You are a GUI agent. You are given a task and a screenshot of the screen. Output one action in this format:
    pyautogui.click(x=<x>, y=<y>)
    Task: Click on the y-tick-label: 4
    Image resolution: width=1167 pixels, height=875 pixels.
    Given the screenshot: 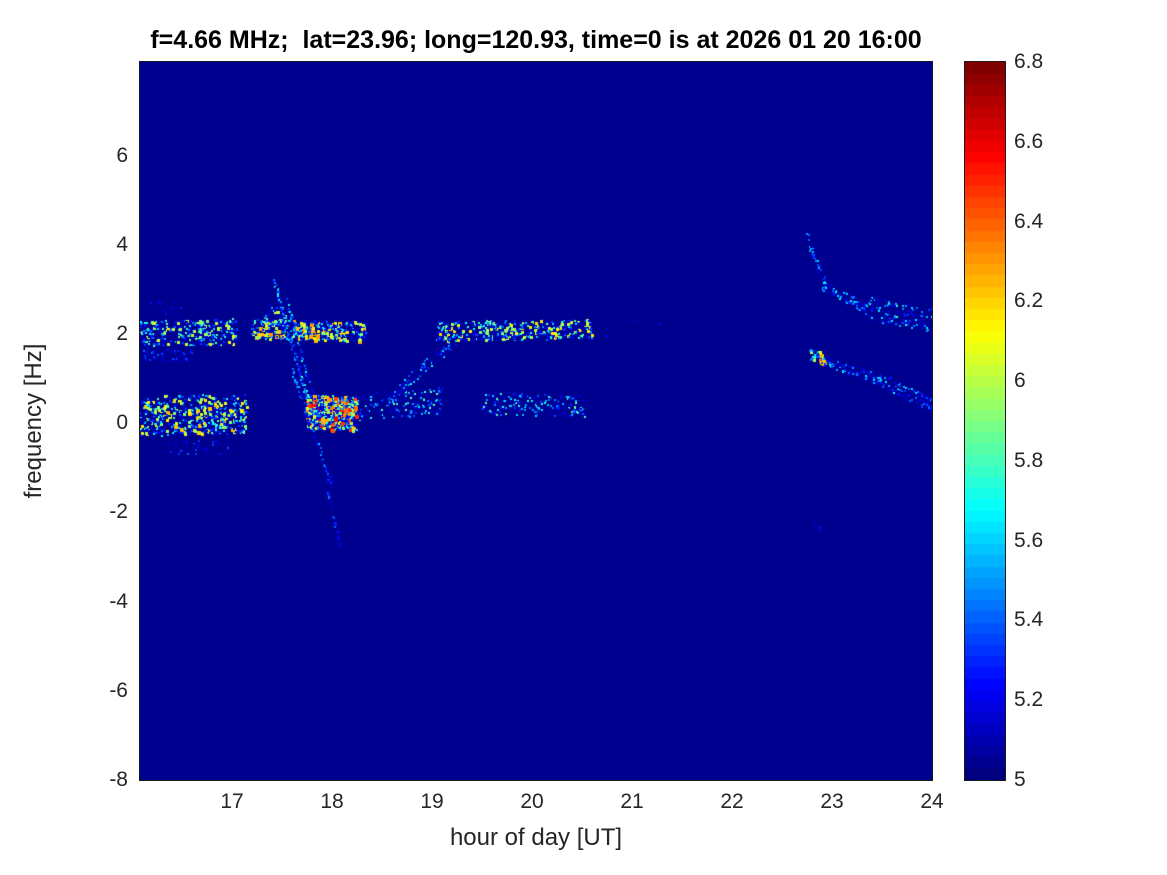 What is the action you would take?
    pyautogui.click(x=122, y=244)
    